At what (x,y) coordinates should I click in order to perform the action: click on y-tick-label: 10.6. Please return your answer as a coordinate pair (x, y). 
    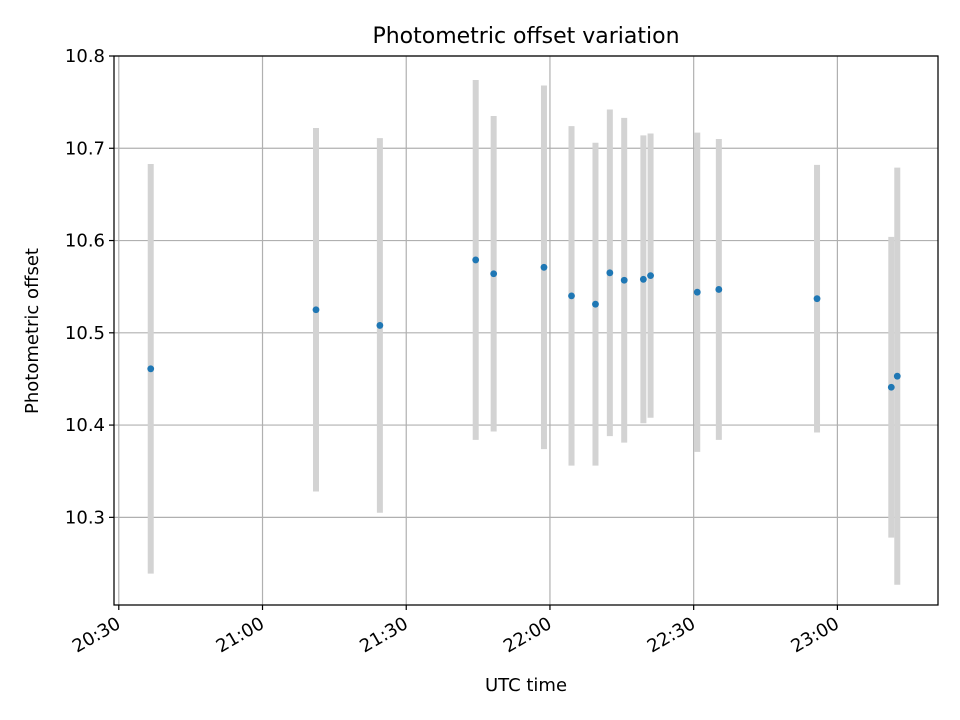
    Looking at the image, I should click on (85, 241).